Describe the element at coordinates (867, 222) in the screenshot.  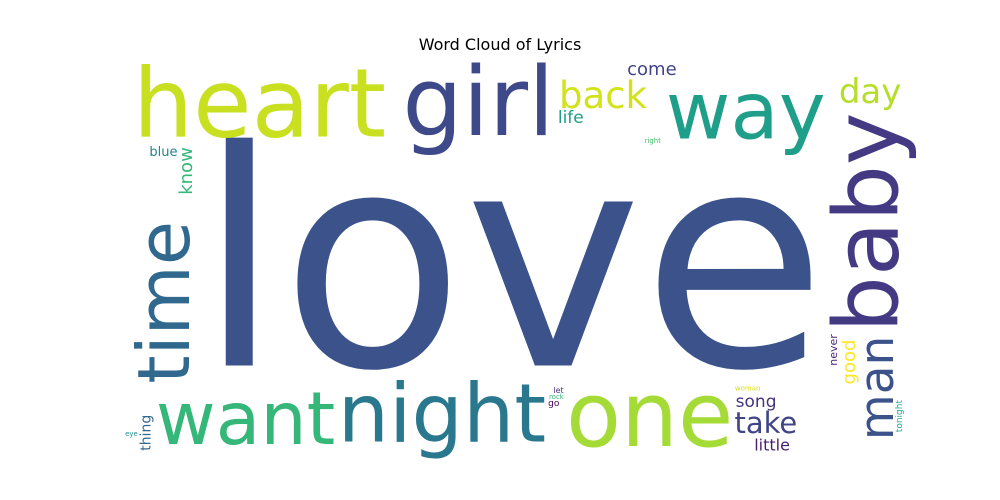
I see `word-baby: baby` at that location.